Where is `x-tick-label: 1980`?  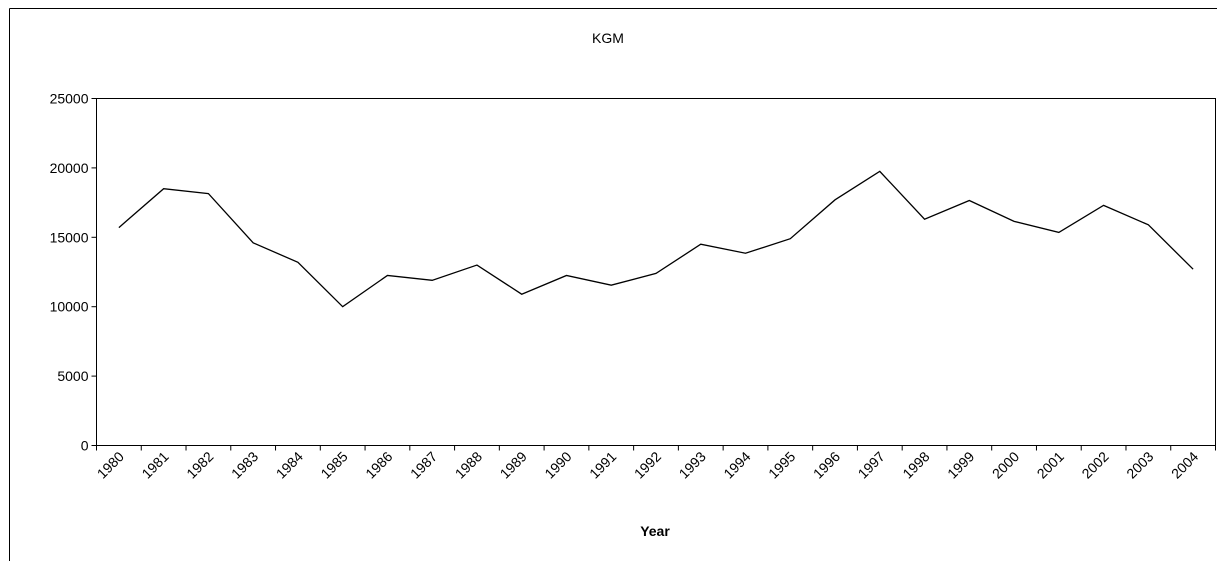 x-tick-label: 1980 is located at coordinates (110, 464).